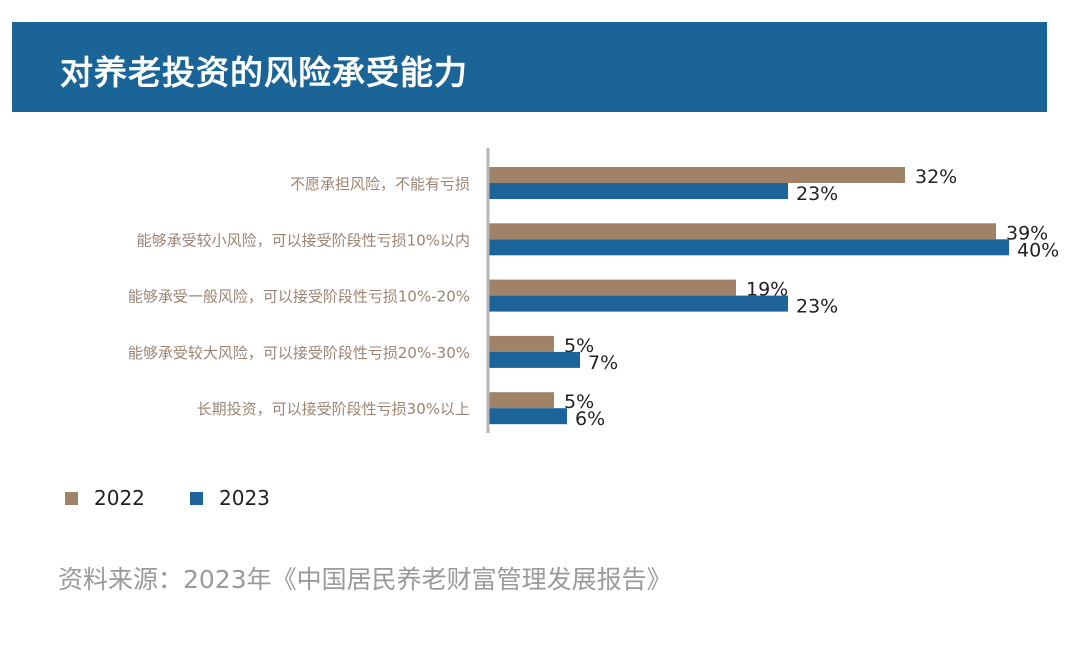  I want to click on data-label-2022: 32%, so click(936, 177).